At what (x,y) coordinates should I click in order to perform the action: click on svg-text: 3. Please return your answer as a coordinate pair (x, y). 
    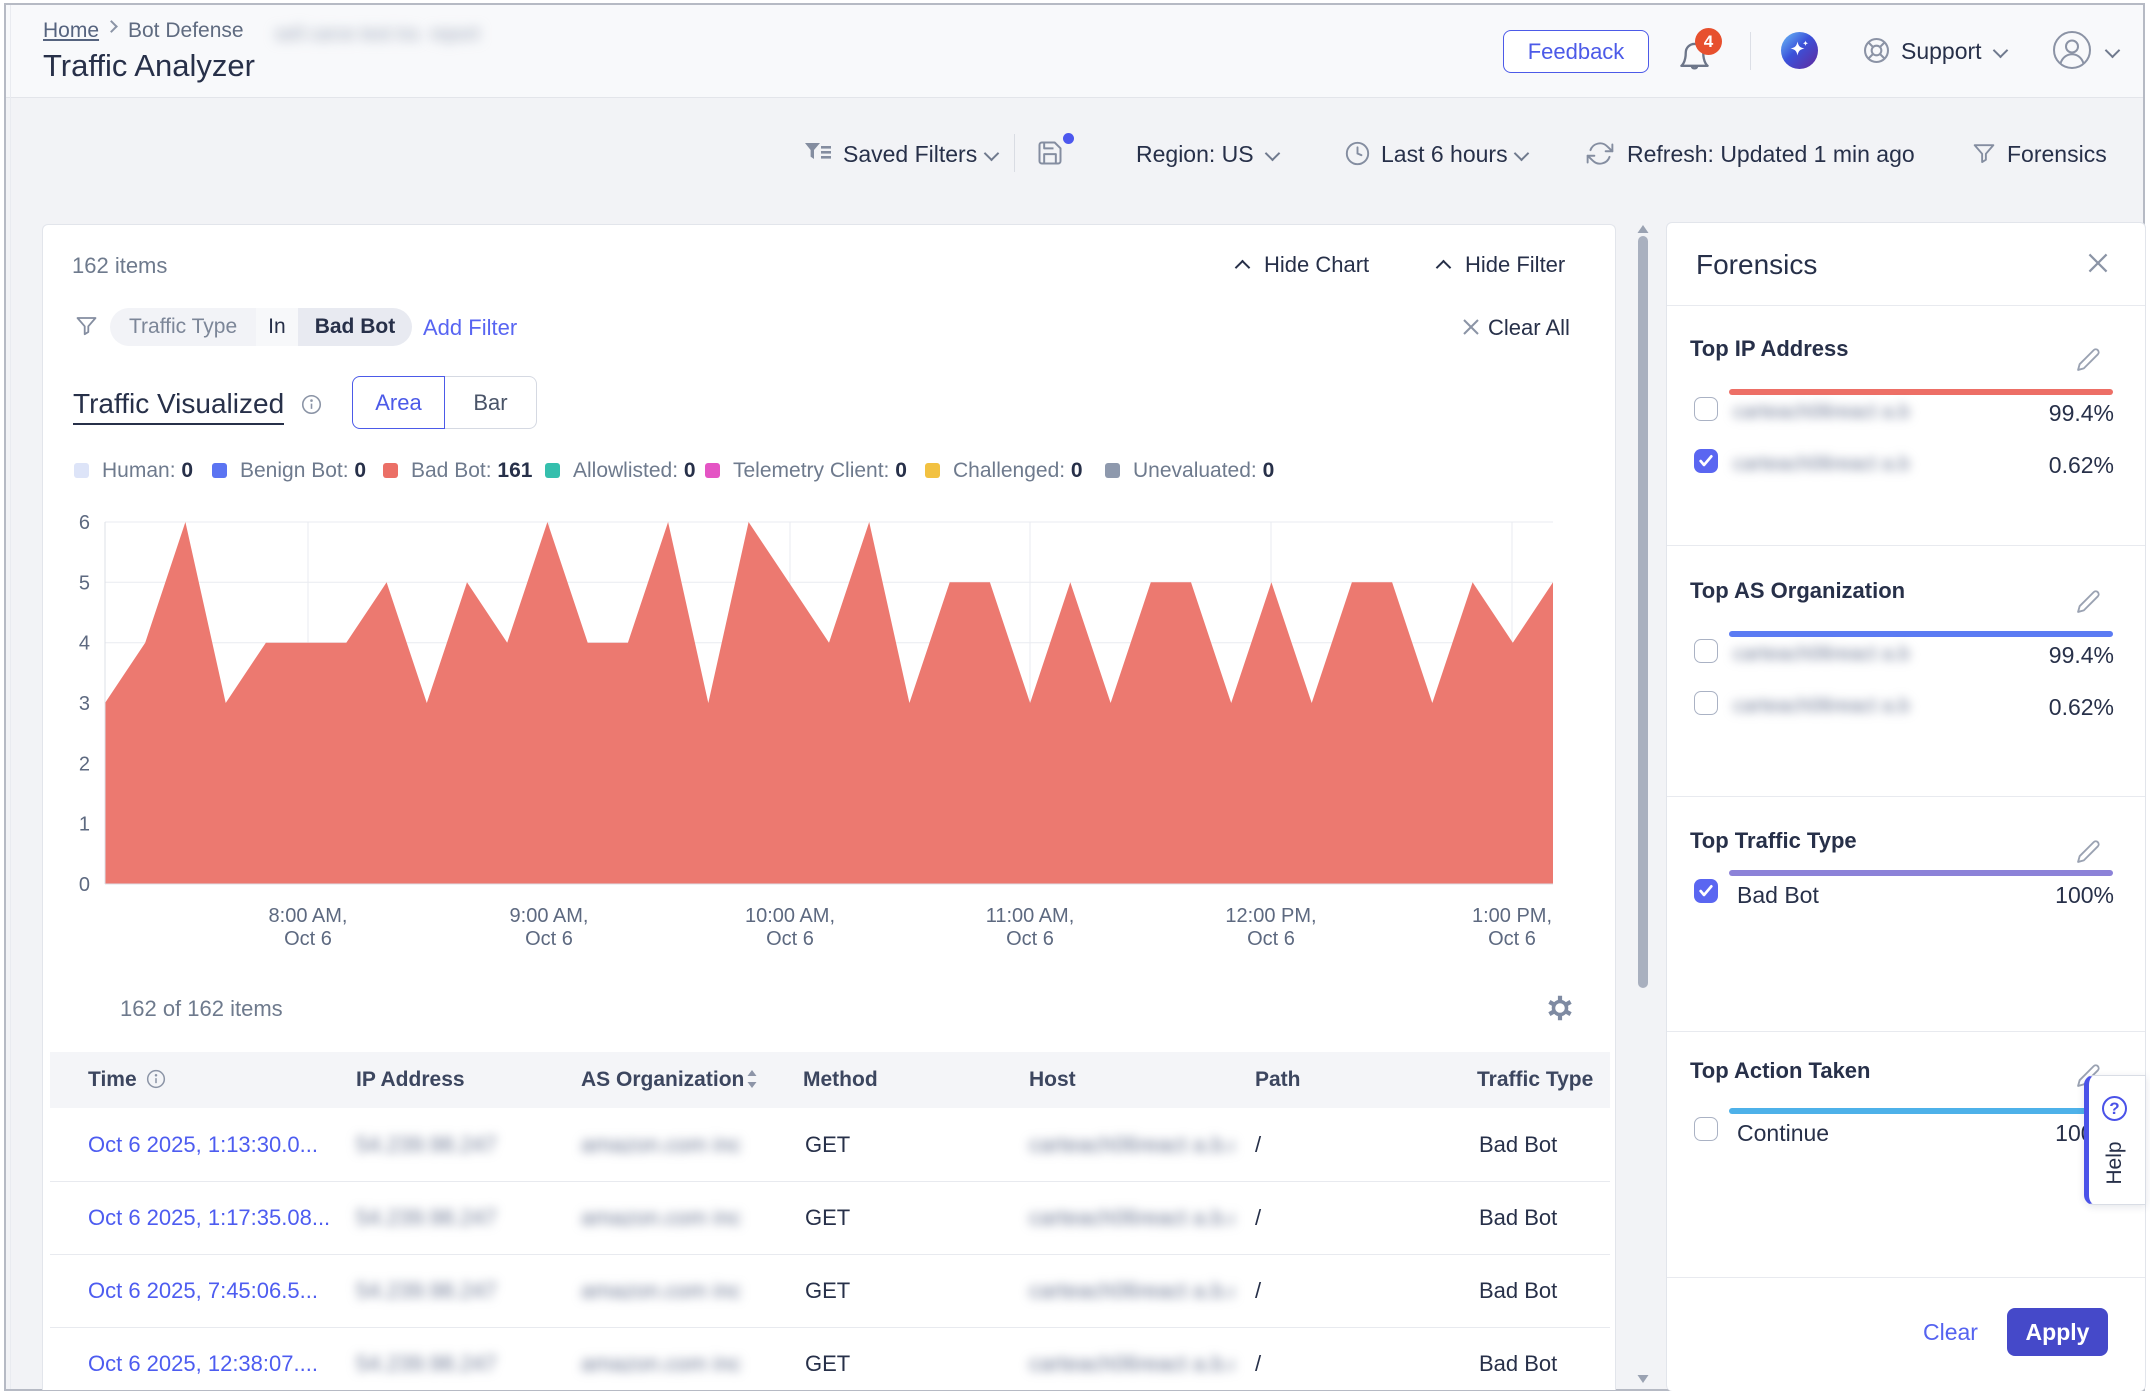
    Looking at the image, I should click on (84, 704).